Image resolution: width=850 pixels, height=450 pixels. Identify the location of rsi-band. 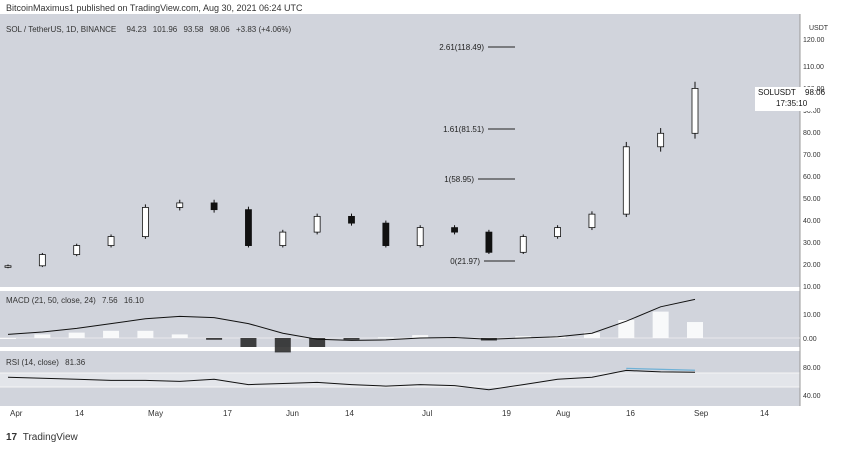
(400, 380).